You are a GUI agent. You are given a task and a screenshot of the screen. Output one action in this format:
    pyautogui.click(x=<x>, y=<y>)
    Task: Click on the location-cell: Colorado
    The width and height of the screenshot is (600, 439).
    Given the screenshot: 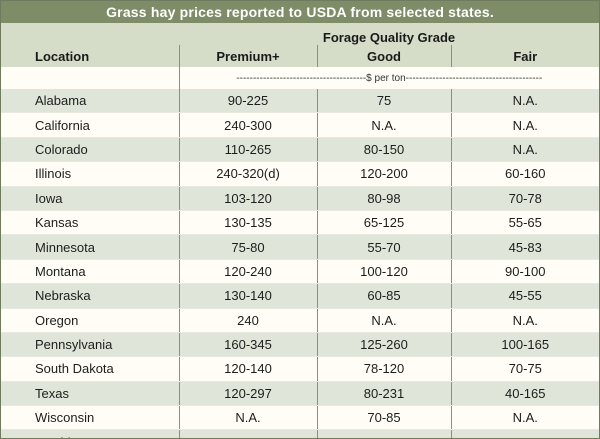 What is the action you would take?
    pyautogui.click(x=90, y=150)
    